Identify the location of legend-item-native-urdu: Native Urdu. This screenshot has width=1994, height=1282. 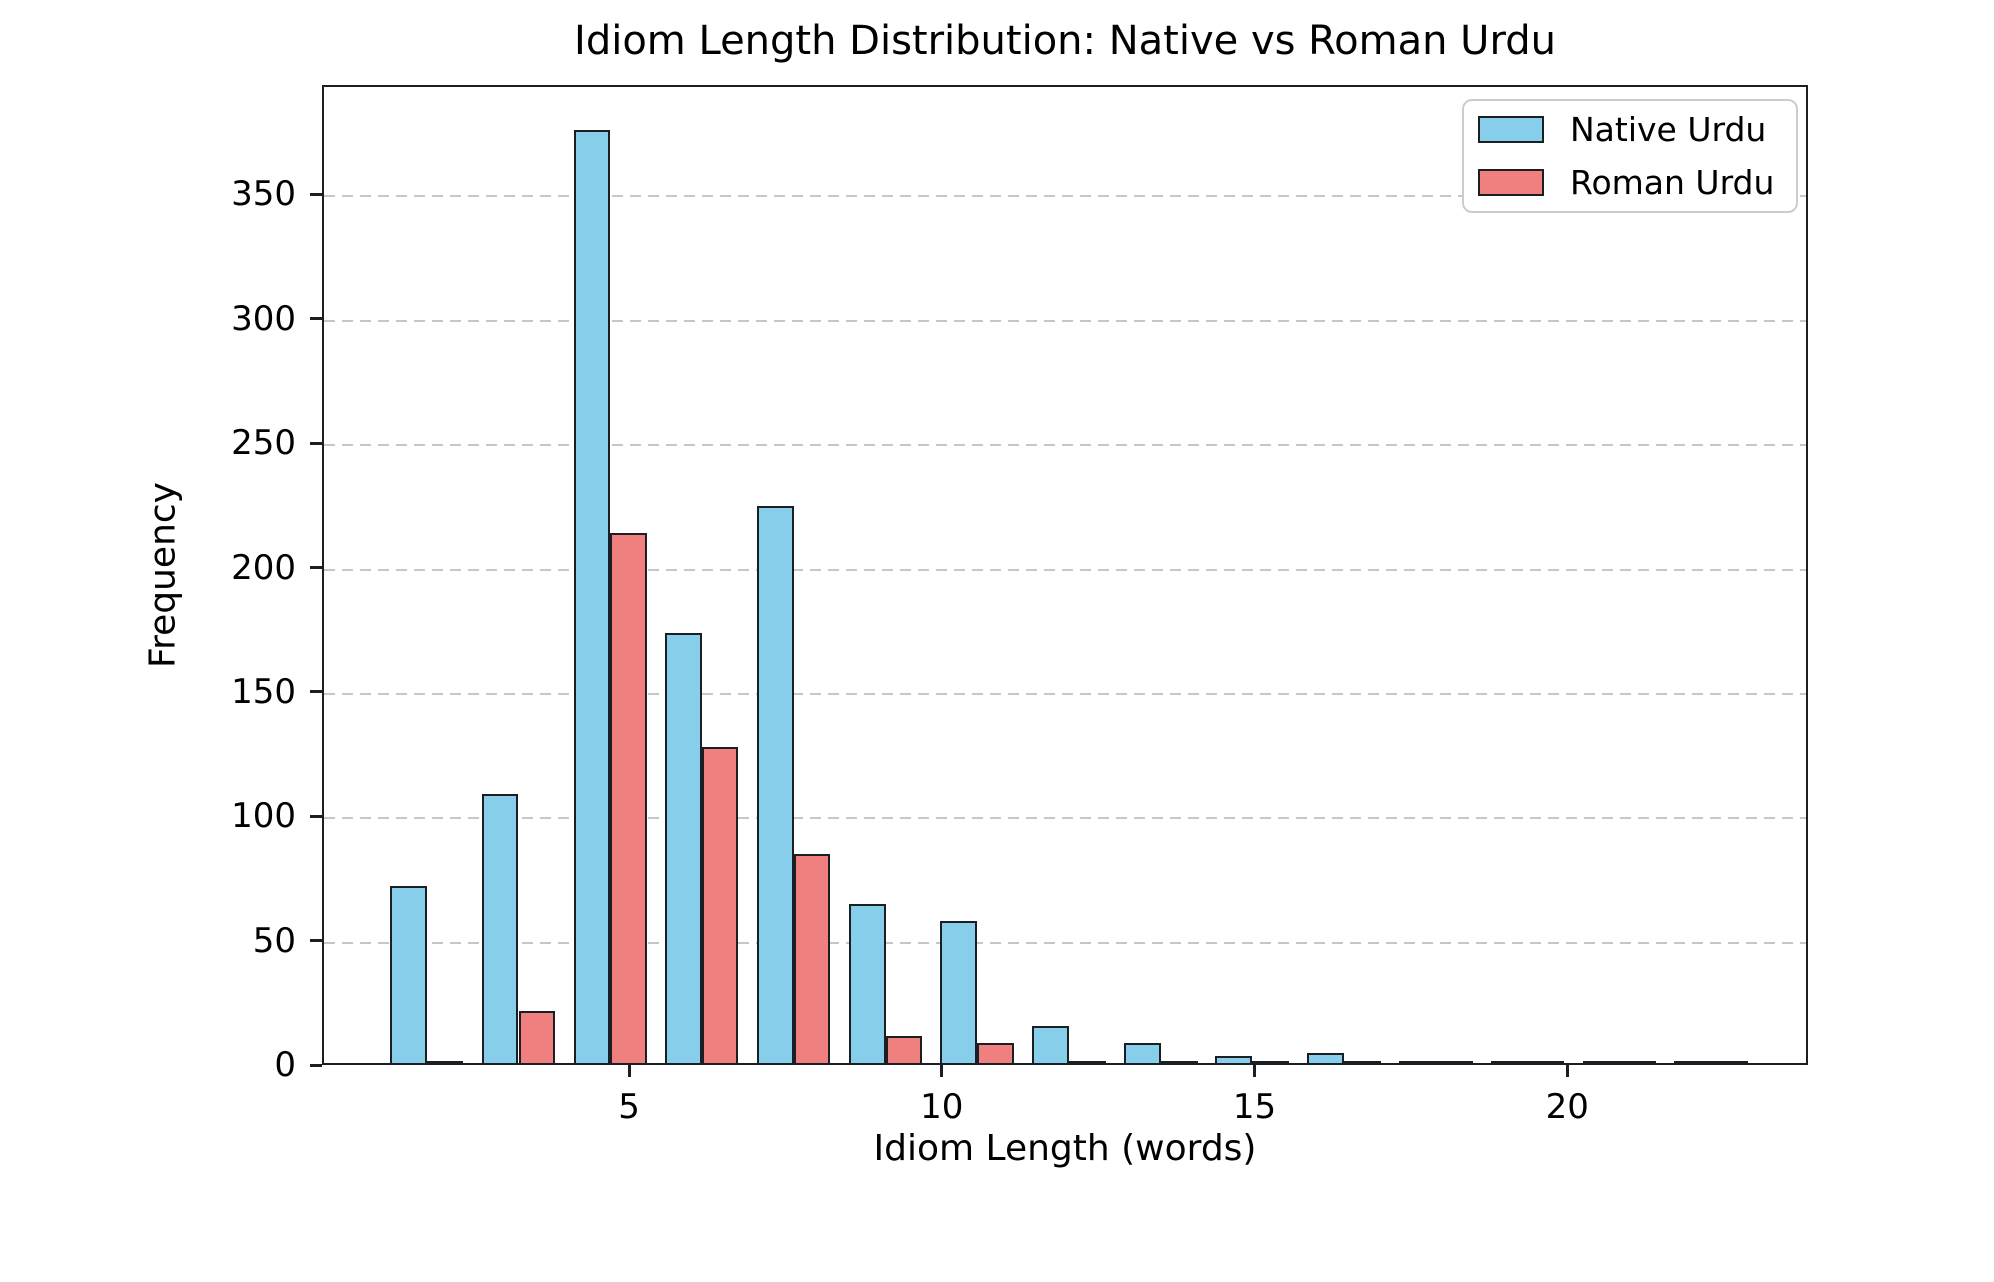
(1637, 129).